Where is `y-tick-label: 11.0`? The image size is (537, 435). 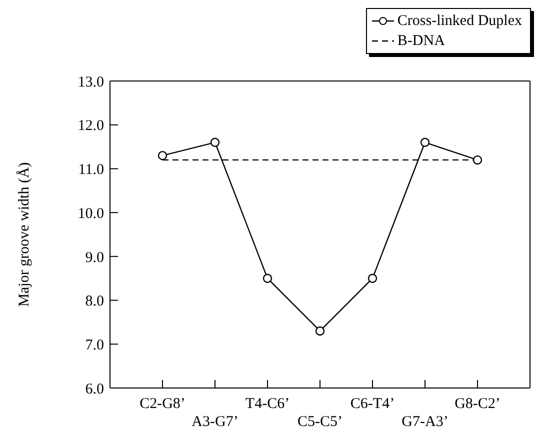 y-tick-label: 11.0 is located at coordinates (91, 170).